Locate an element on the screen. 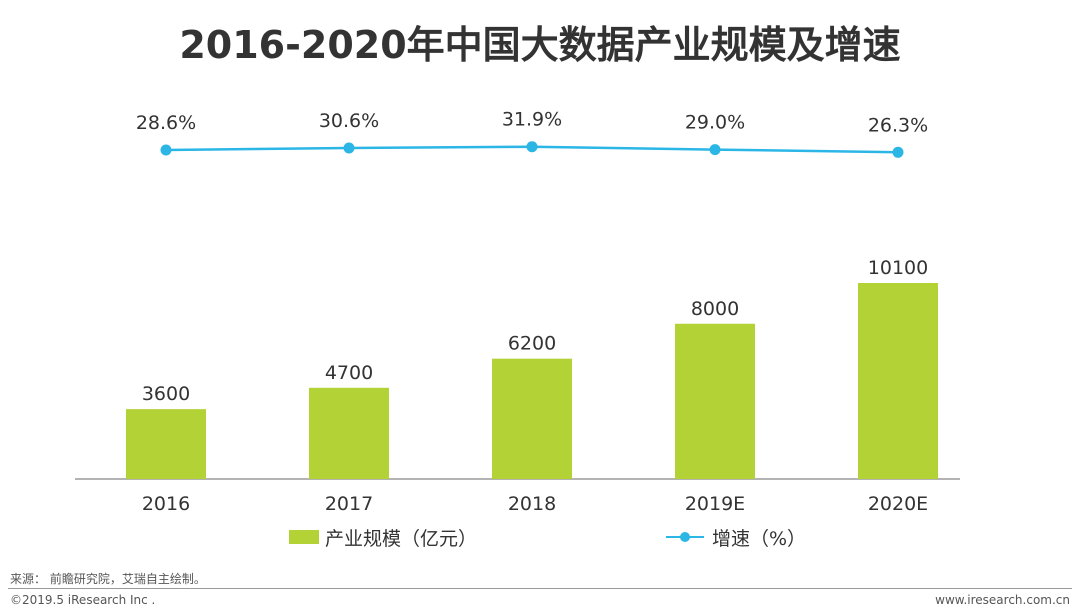 The width and height of the screenshot is (1080, 616). growth-point-2016 is located at coordinates (166, 150).